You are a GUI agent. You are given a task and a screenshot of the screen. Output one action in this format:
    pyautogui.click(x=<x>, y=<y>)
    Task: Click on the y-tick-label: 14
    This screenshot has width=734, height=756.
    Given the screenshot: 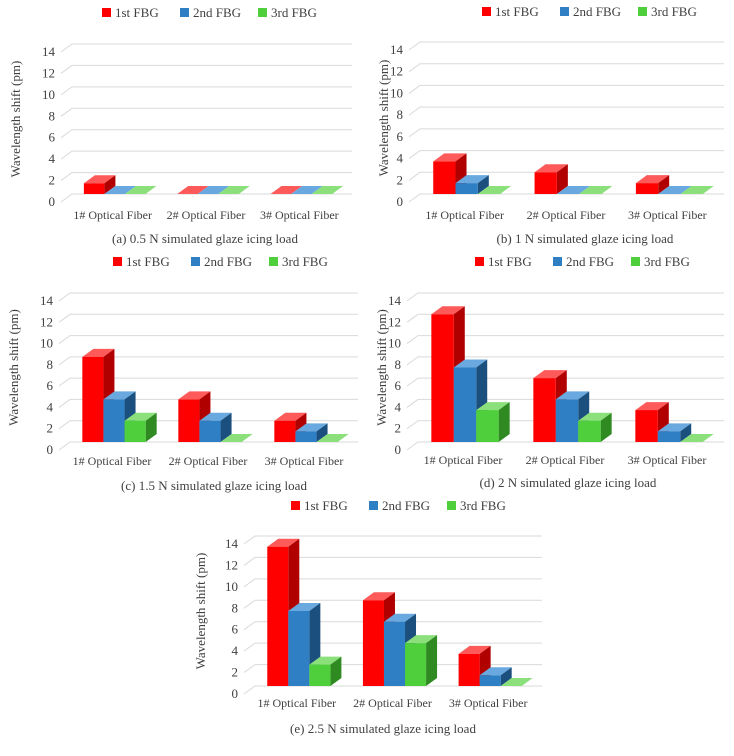 What is the action you would take?
    pyautogui.click(x=49, y=51)
    